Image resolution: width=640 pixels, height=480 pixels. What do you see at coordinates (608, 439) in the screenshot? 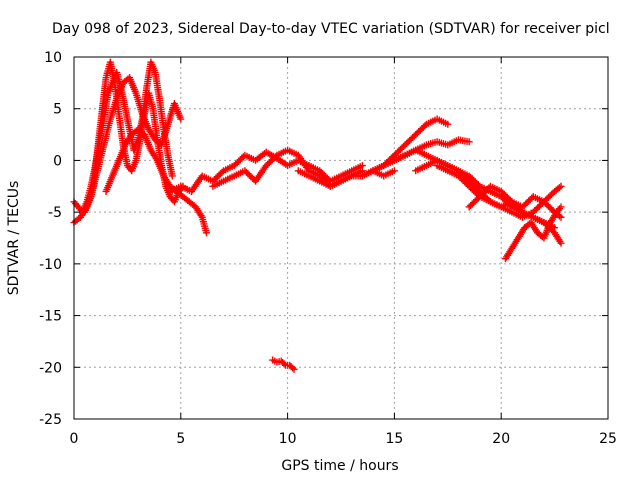
I see `x-tick-label: 25` at bounding box center [608, 439].